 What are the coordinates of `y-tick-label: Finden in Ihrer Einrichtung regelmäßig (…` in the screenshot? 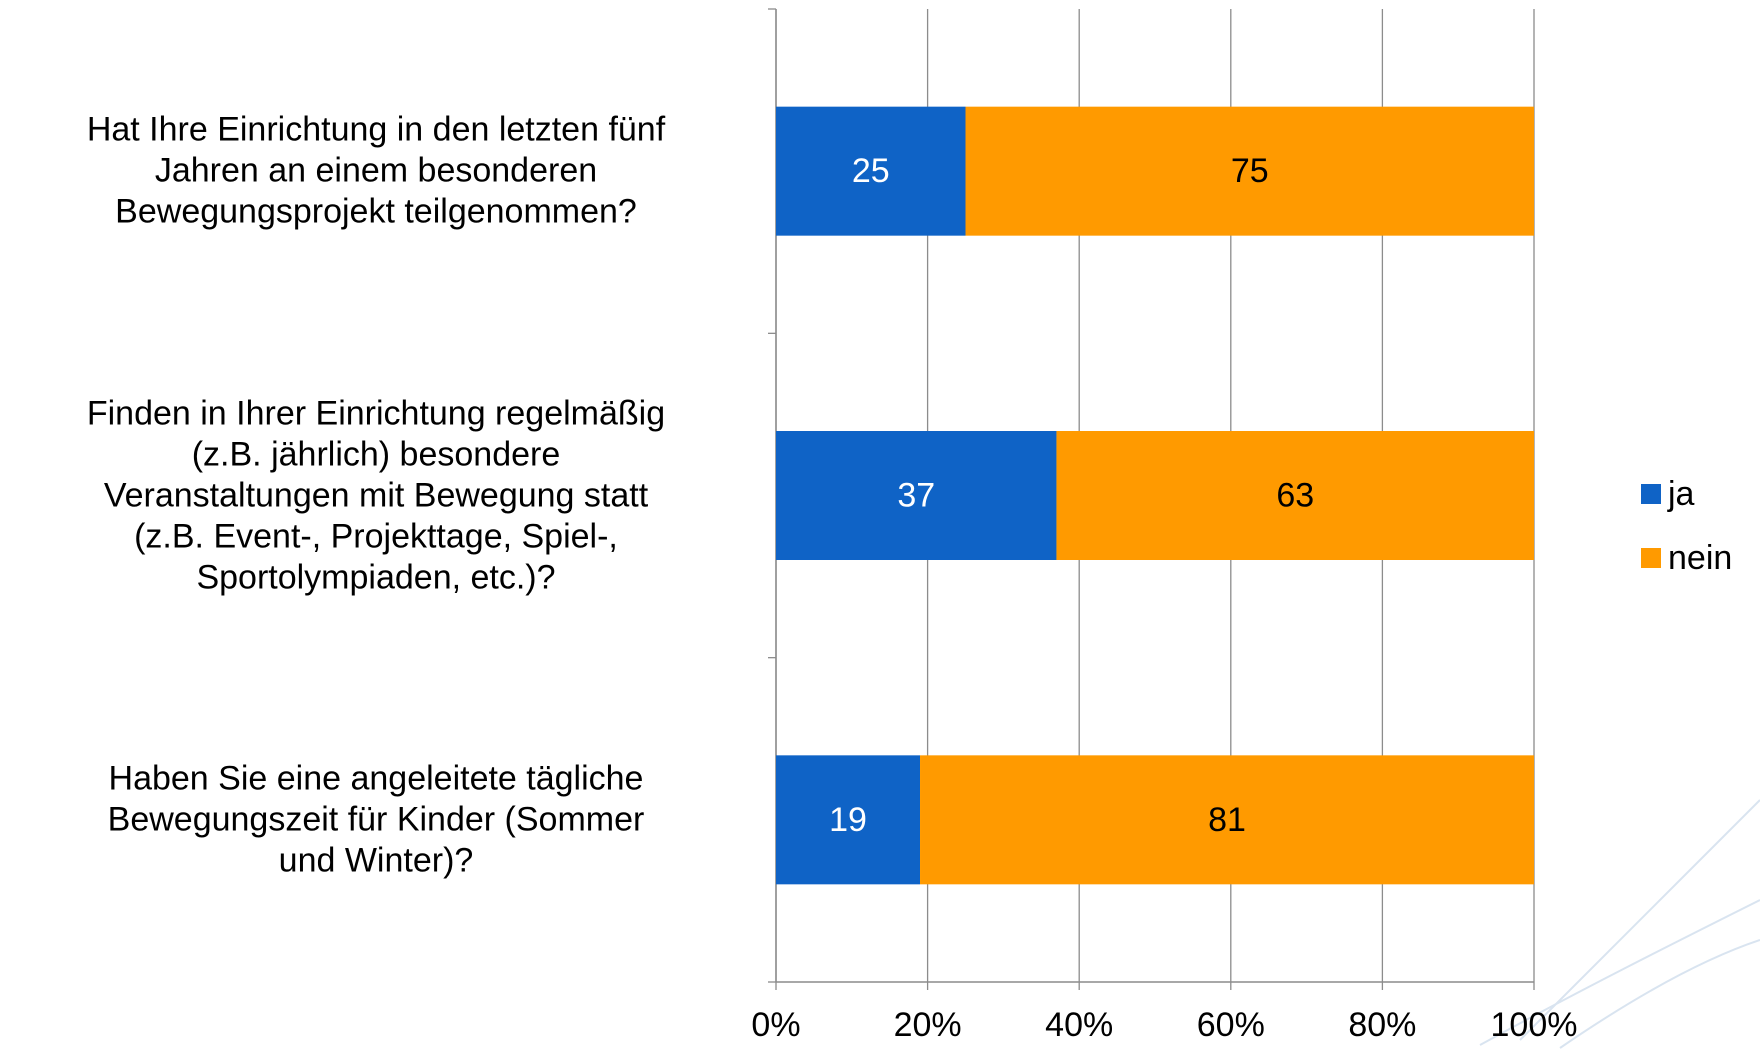 It's located at (376, 495).